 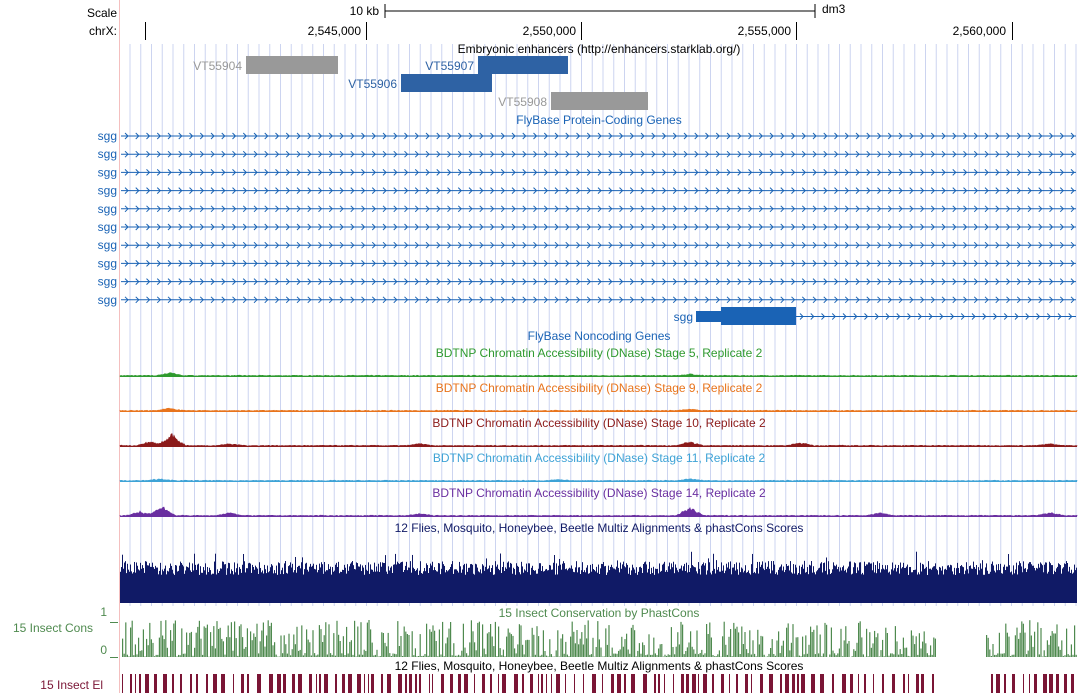 What do you see at coordinates (71, 685) in the screenshot?
I see `elements-side-label: 15 Insect El` at bounding box center [71, 685].